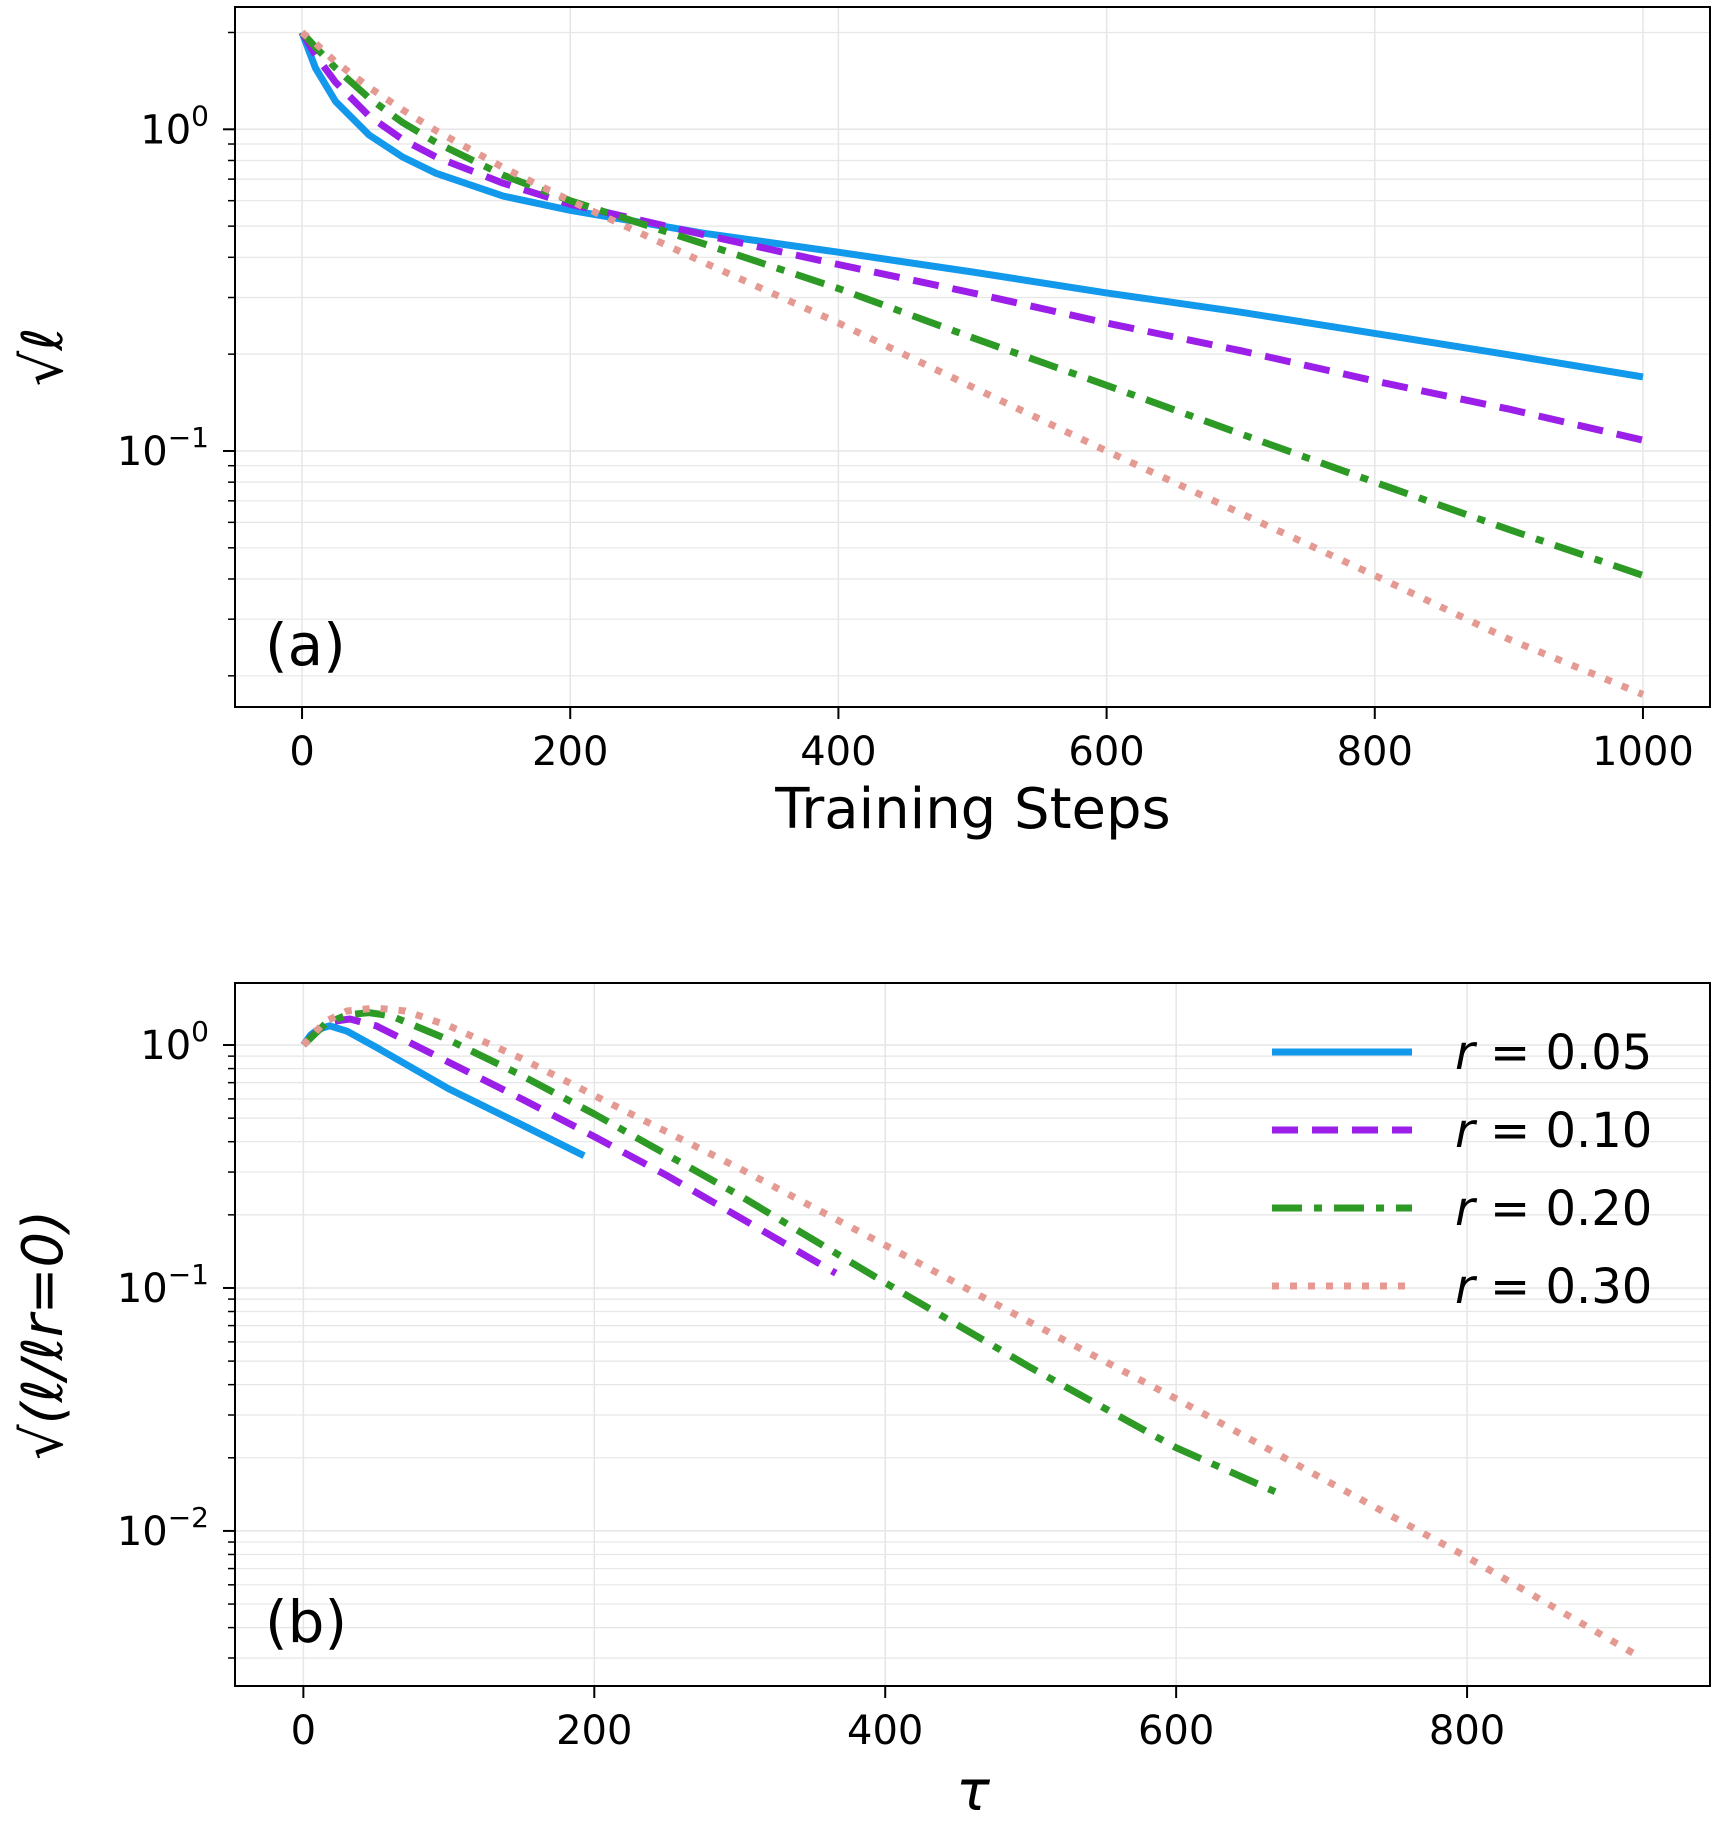 This screenshot has width=1720, height=1830. Describe the element at coordinates (1553, 1209) in the screenshot. I see `legend-label-r020: r = 0.20` at that location.